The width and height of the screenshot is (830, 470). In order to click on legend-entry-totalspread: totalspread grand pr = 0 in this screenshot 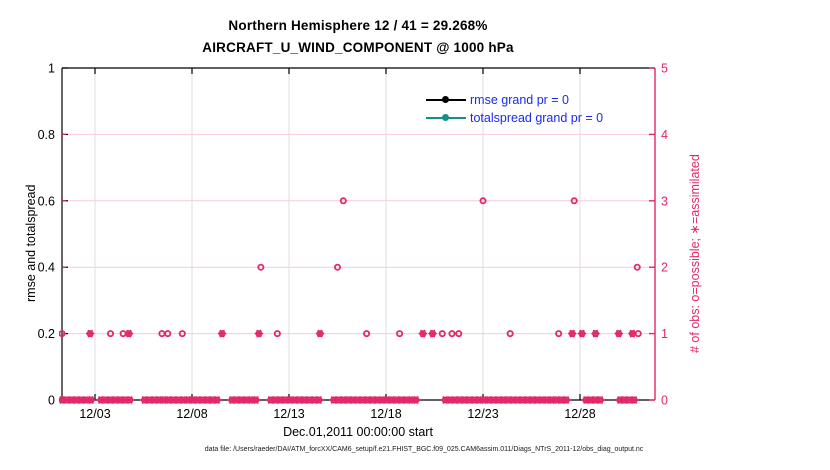, I will do `click(514, 118)`.